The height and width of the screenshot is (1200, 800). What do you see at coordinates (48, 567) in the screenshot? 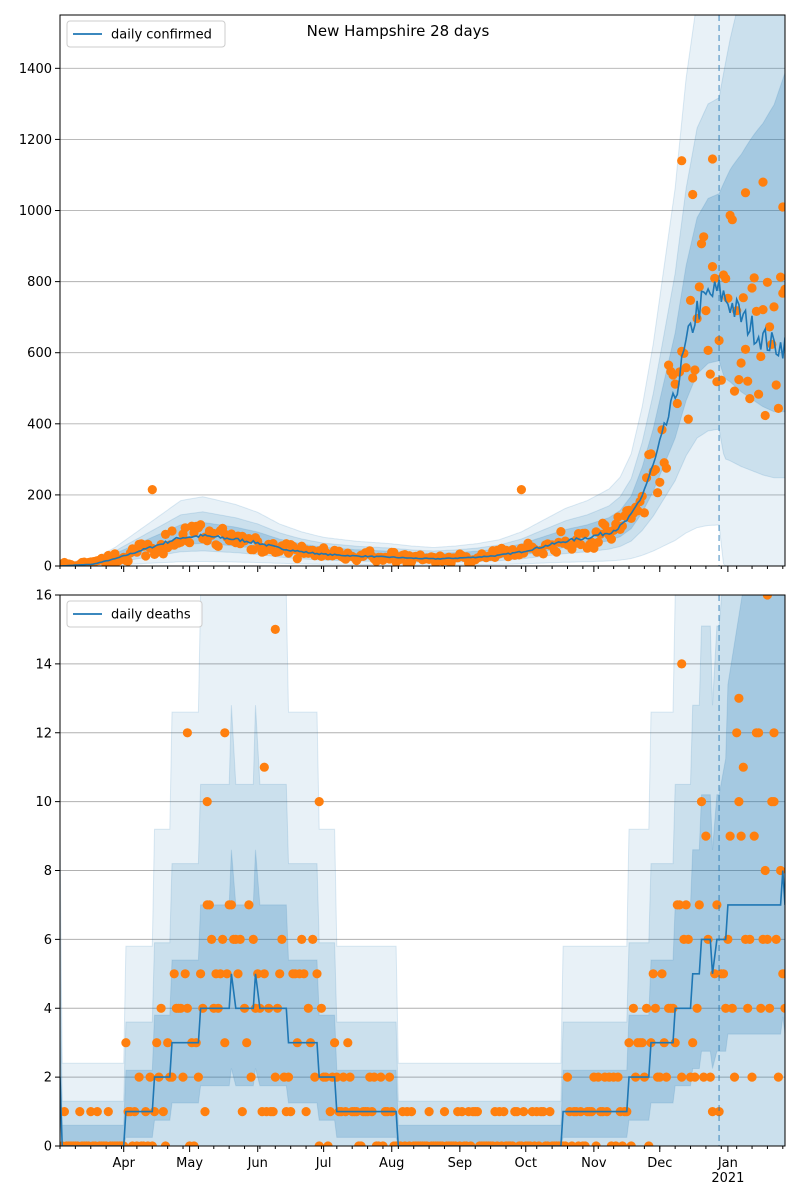
I see `y-tick-label: 0` at bounding box center [48, 567].